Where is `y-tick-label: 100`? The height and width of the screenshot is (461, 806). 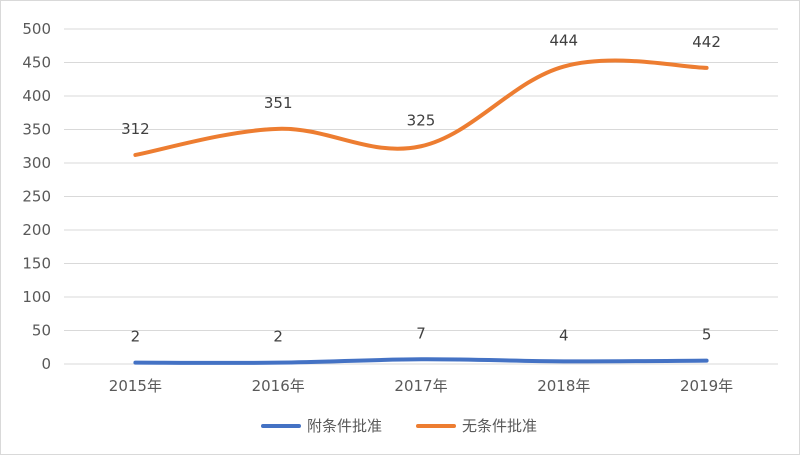 y-tick-label: 100 is located at coordinates (36, 297).